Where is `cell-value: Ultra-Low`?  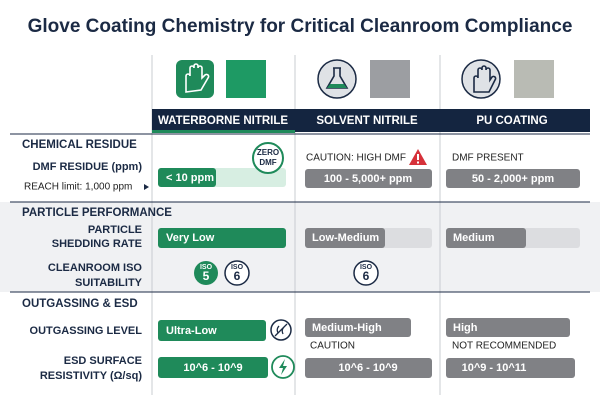
cell-value: Ultra-Low is located at coordinates (191, 331).